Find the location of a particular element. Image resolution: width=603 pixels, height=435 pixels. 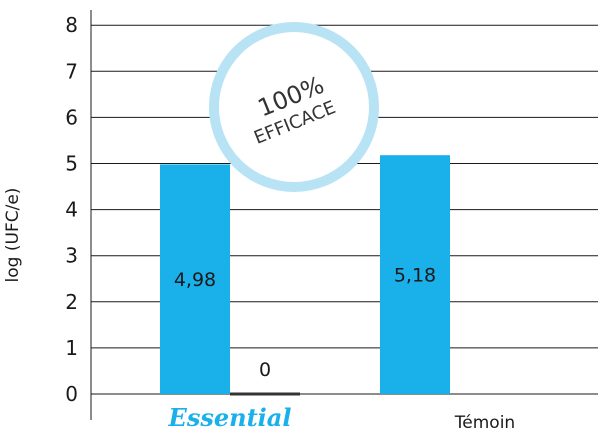

y-axis-title: log (UFC/e) is located at coordinates (13, 235).